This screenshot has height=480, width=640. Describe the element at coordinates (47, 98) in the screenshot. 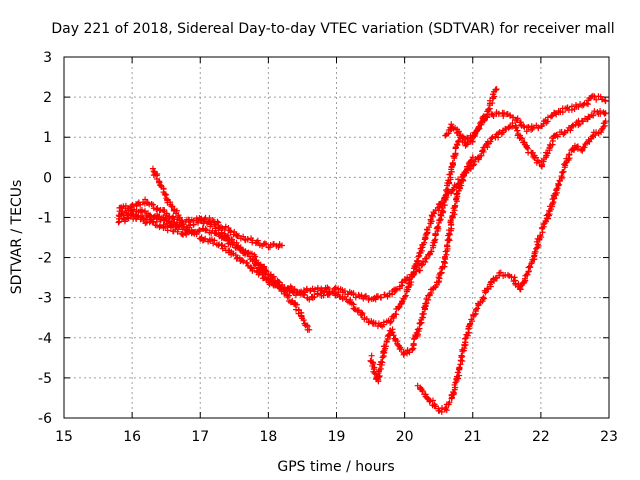

I see `y-tick-label: 2` at that location.